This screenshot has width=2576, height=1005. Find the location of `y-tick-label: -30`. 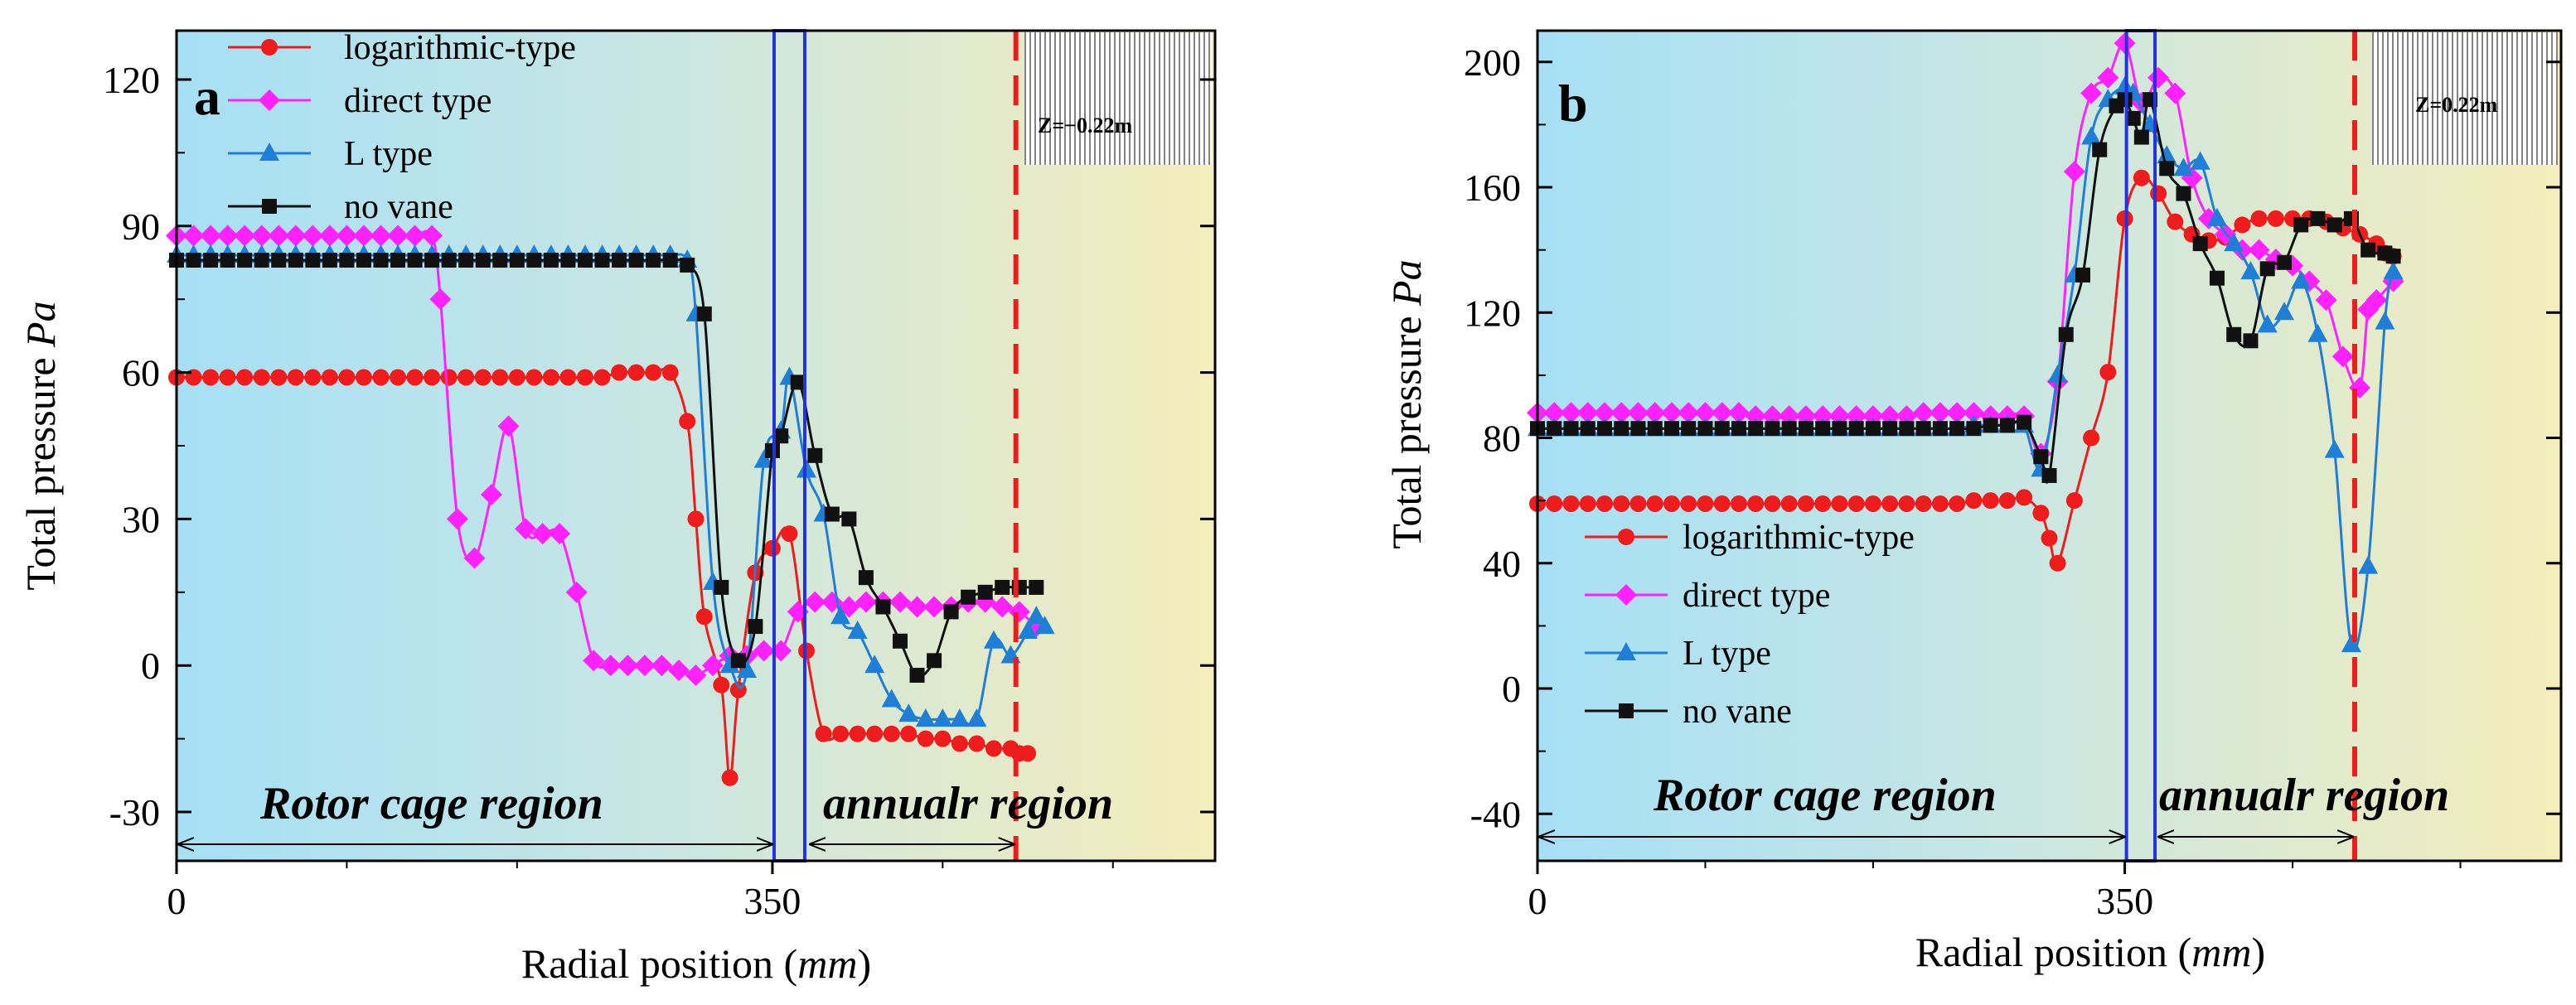

y-tick-label: -30 is located at coordinates (134, 812).